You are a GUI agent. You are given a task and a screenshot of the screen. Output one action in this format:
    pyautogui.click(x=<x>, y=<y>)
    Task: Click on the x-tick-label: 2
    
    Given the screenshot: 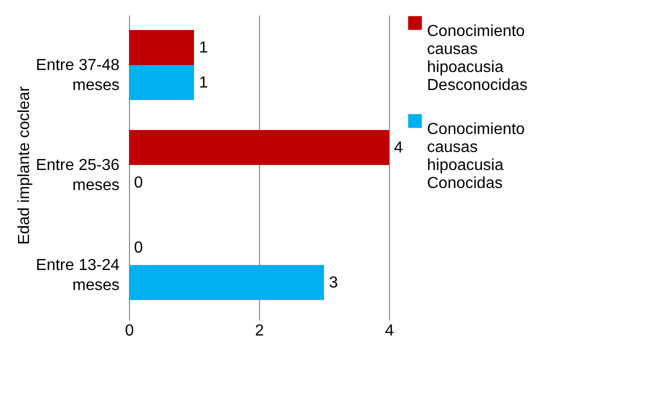 What is the action you would take?
    pyautogui.click(x=259, y=331)
    